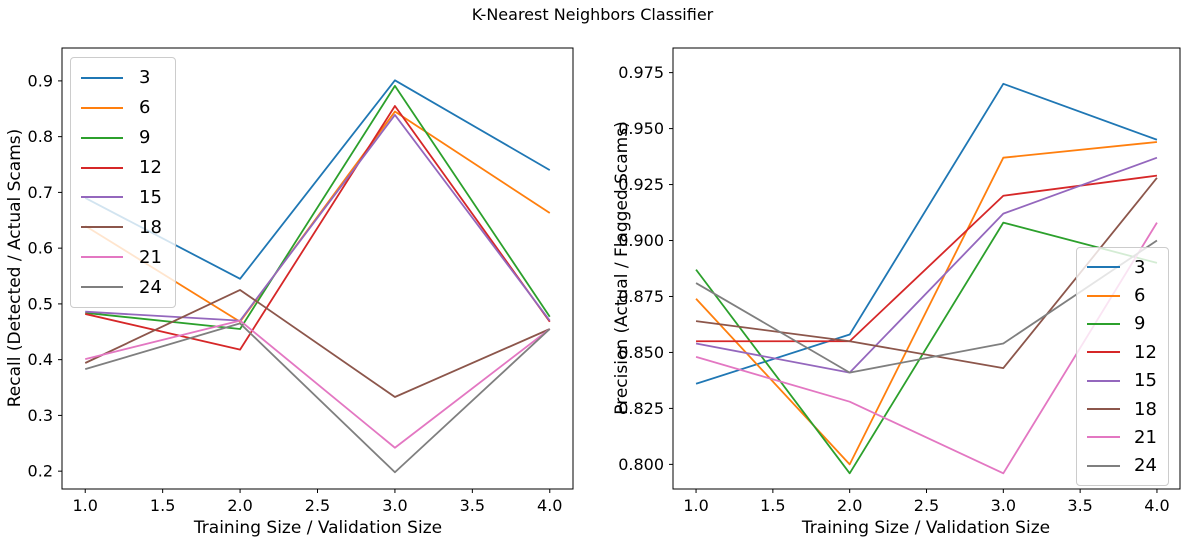 The height and width of the screenshot is (548, 1185). I want to click on right-x-tick-label: 2.5, so click(926, 505).